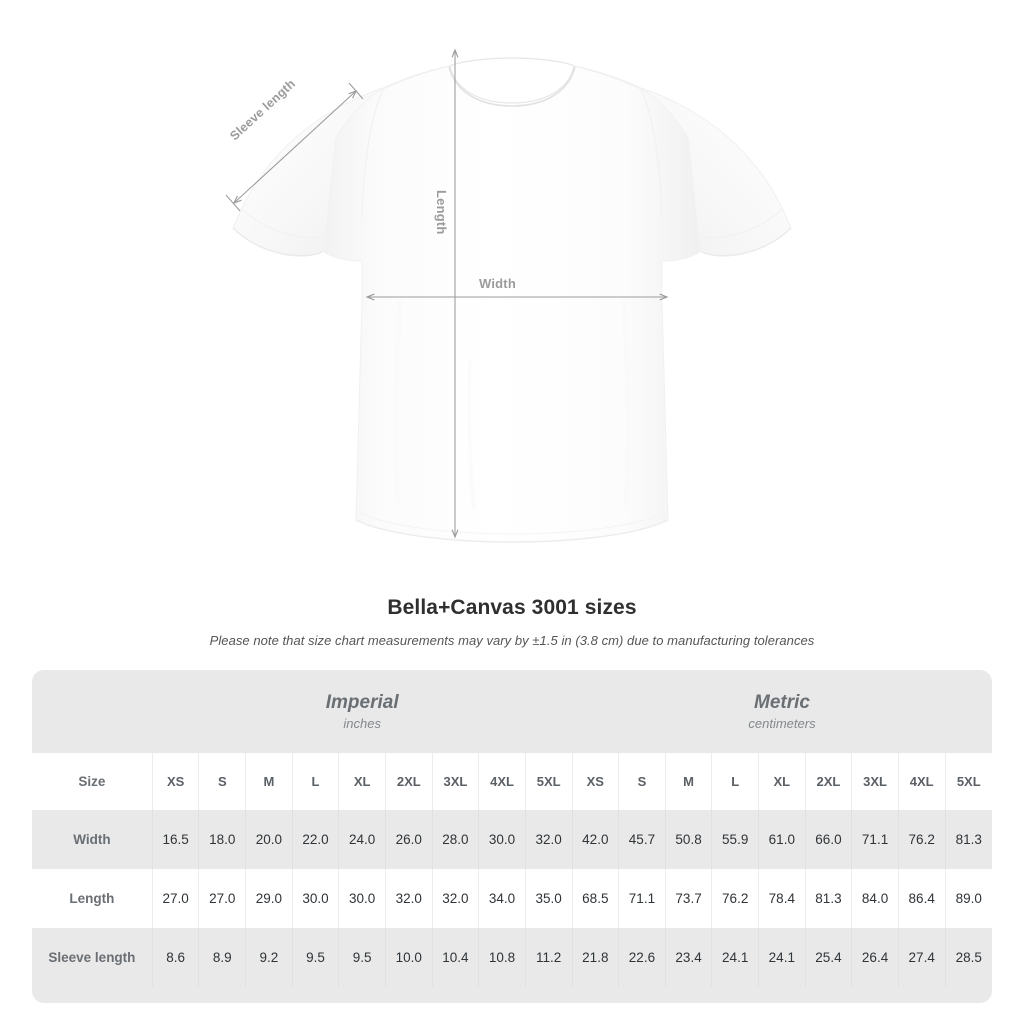 The height and width of the screenshot is (1024, 1024). What do you see at coordinates (92, 898) in the screenshot?
I see `row-label-length: Length` at bounding box center [92, 898].